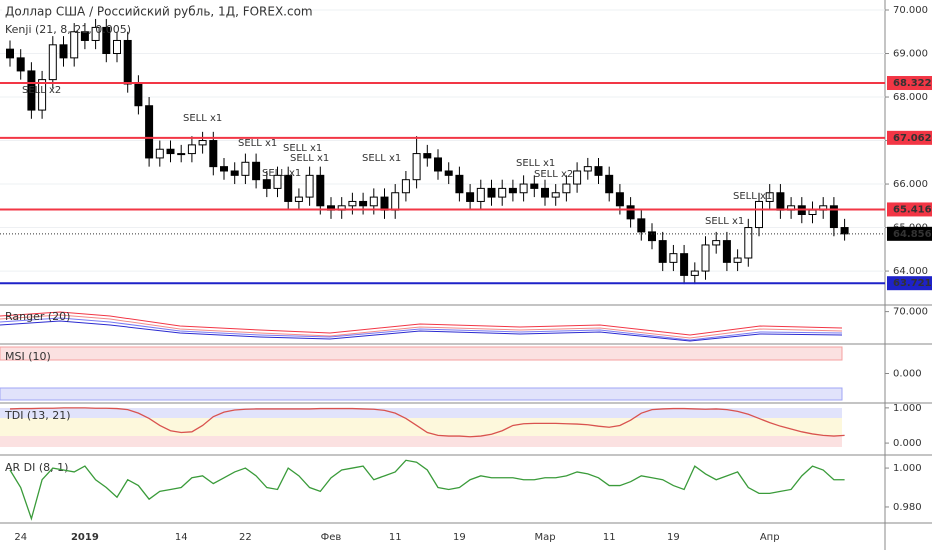  Describe the element at coordinates (181, 537) in the screenshot. I see `x-tick-label: 14` at that location.